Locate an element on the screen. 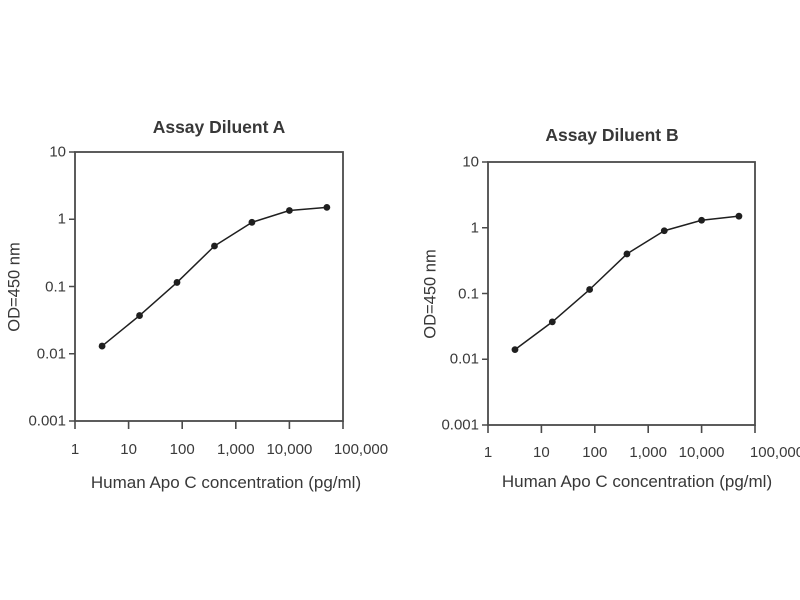  y-axis-label: OD=450 nm is located at coordinates (430, 294).